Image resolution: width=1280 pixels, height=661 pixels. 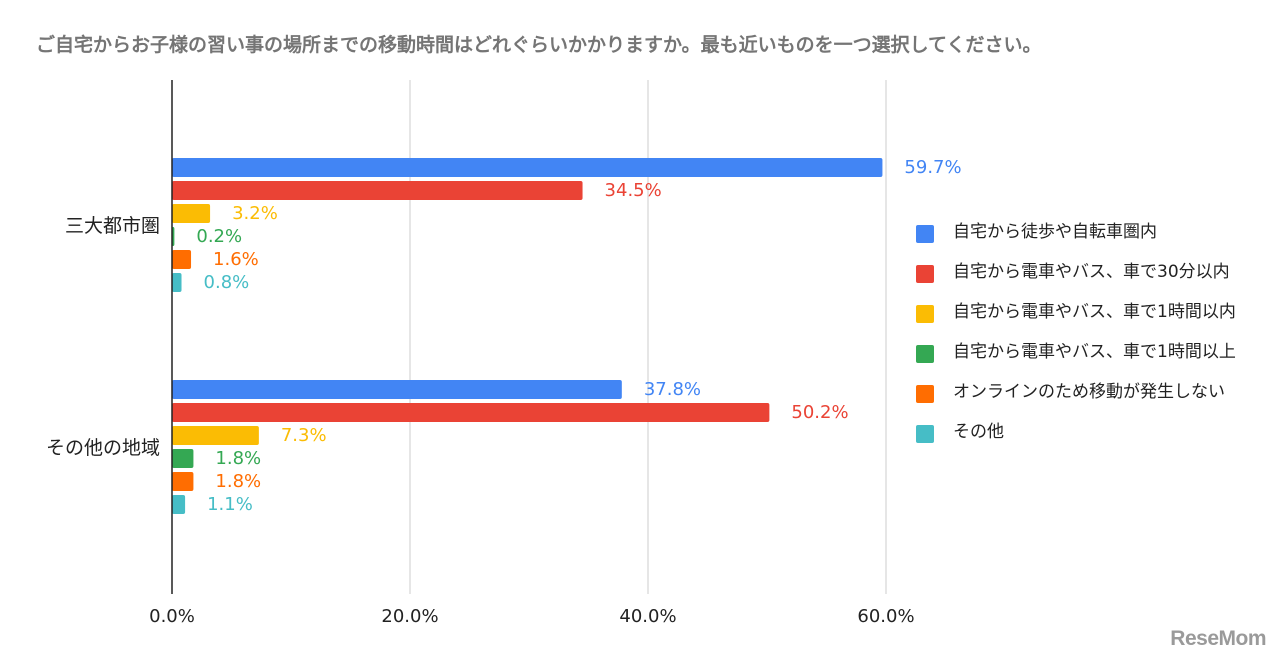 What do you see at coordinates (885, 616) in the screenshot?
I see `x-tick-label: 60.0%` at bounding box center [885, 616].